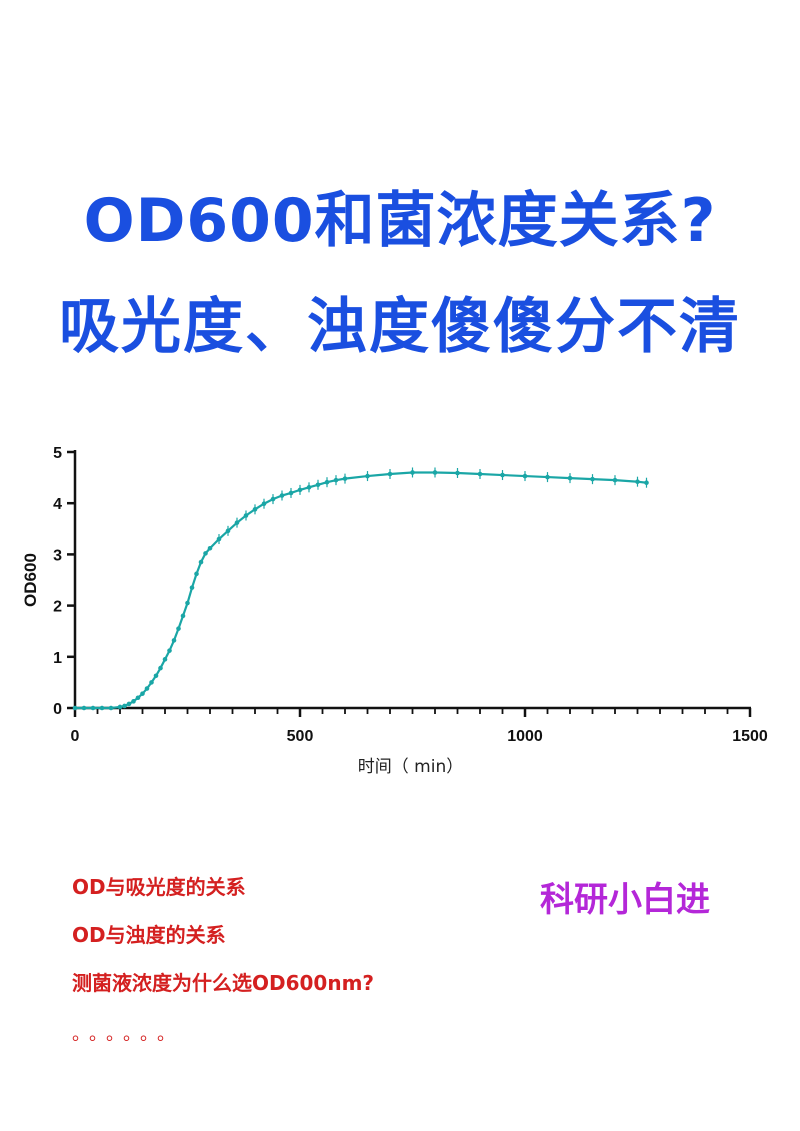 Image resolution: width=800 pixels, height=1131 pixels. Describe the element at coordinates (750, 736) in the screenshot. I see `x-tick-label: 1500` at that location.